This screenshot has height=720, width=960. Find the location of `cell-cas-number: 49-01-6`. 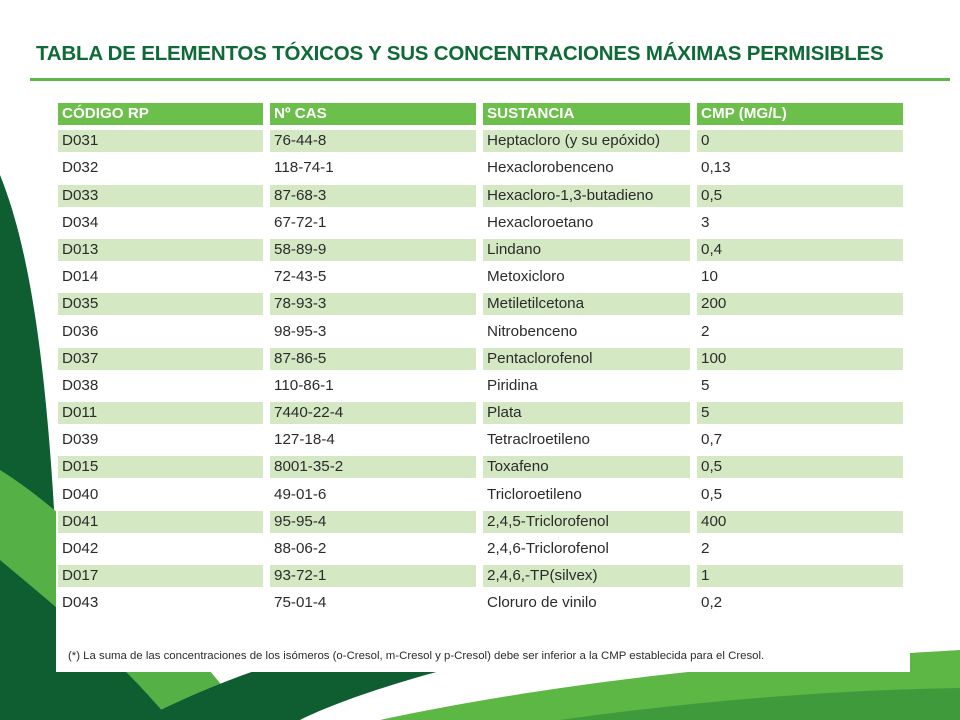

cell-cas-number: 49-01-6 is located at coordinates (300, 494).